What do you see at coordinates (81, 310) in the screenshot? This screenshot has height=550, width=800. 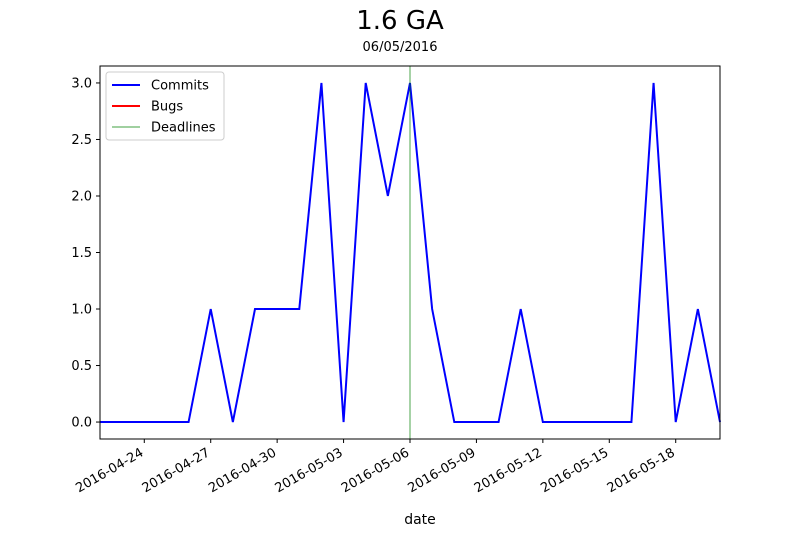 I see `y-tick-label: 1.0` at bounding box center [81, 310].